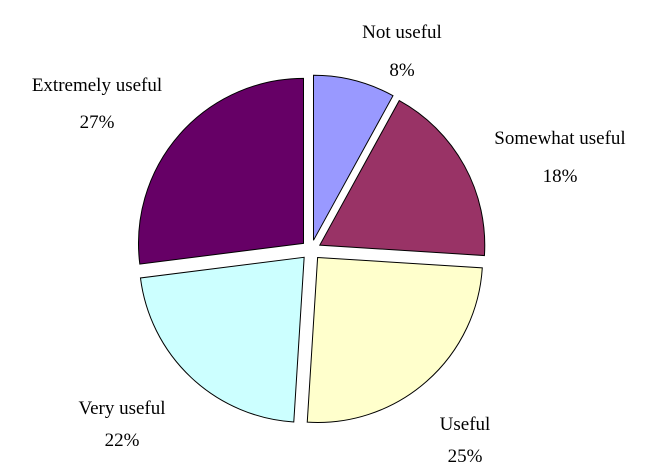  What do you see at coordinates (560, 176) in the screenshot?
I see `slice-value-label-somewhat-useful: 18%` at bounding box center [560, 176].